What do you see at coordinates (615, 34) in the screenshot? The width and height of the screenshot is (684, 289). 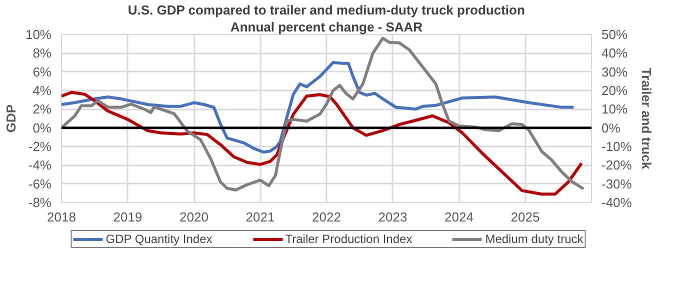 I see `y2-tick-label: 50%` at bounding box center [615, 34].